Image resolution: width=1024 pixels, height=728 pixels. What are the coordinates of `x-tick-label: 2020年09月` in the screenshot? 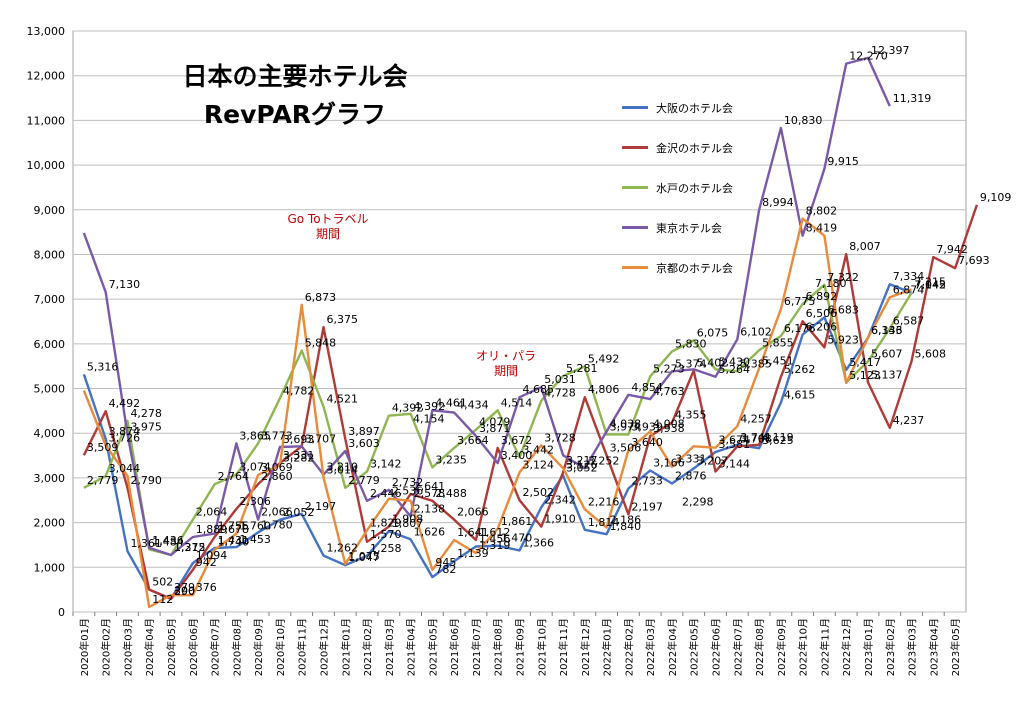 It's located at (258, 647).